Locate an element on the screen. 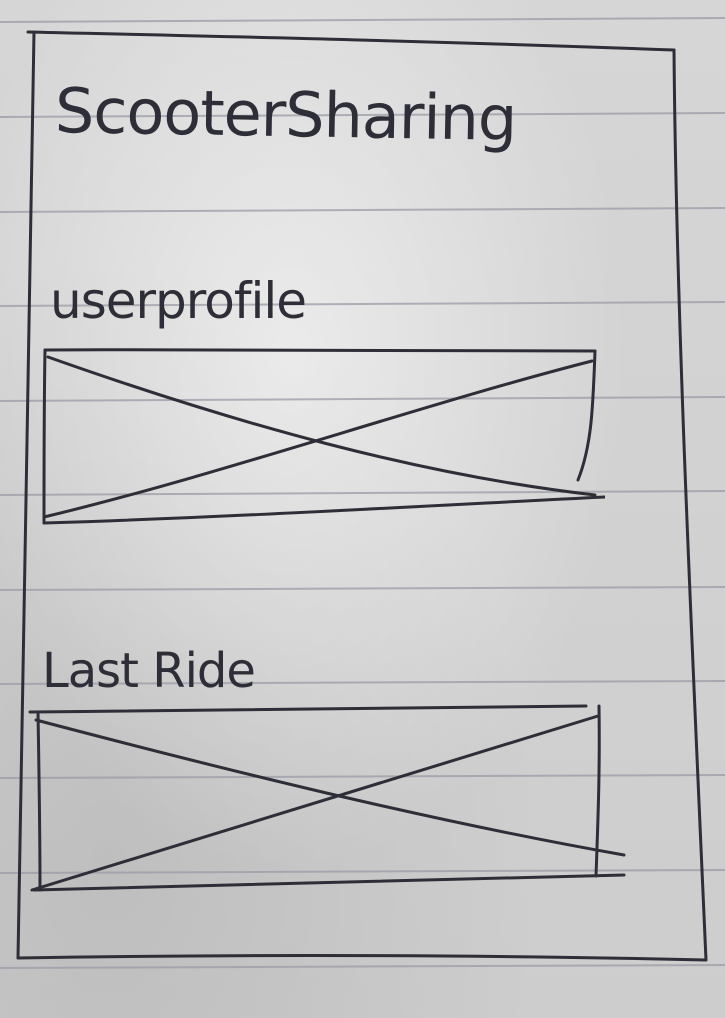  user-profile-image-placeholder is located at coordinates (323, 436).